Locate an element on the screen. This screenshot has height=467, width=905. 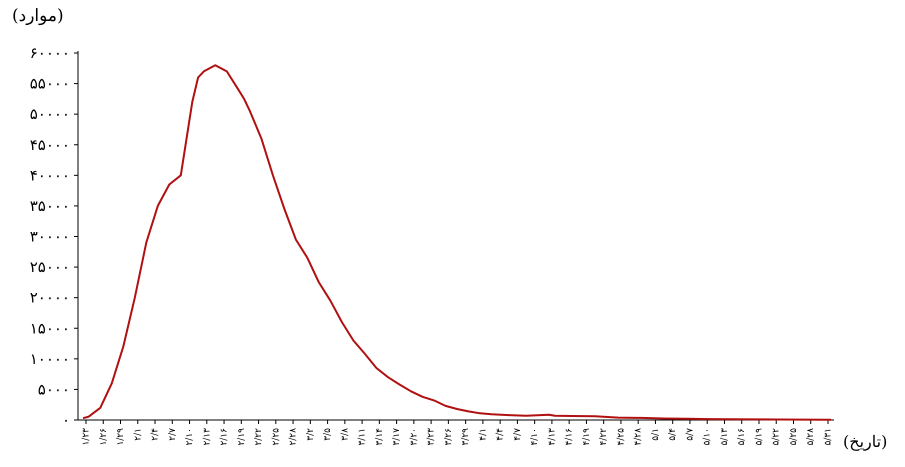
x-tick-label: ۴/۱ is located at coordinates (483, 434).